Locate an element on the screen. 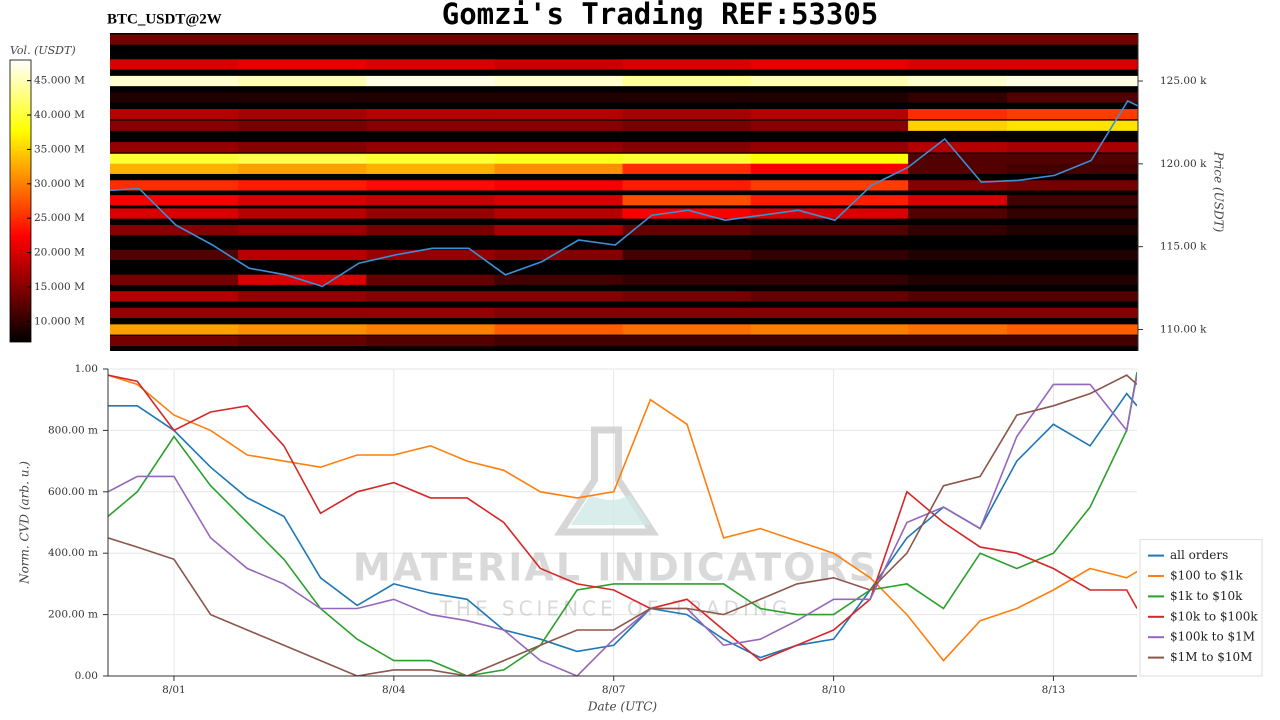 This screenshot has height=720, width=1280. legend-label: $1M to $10M is located at coordinates (1211, 657).